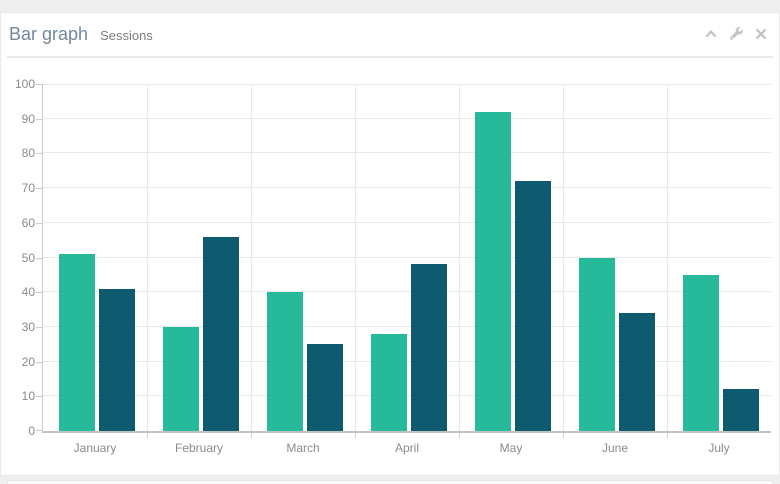 The width and height of the screenshot is (780, 484). Describe the element at coordinates (28, 118) in the screenshot. I see `y-axis-label: 90` at that location.